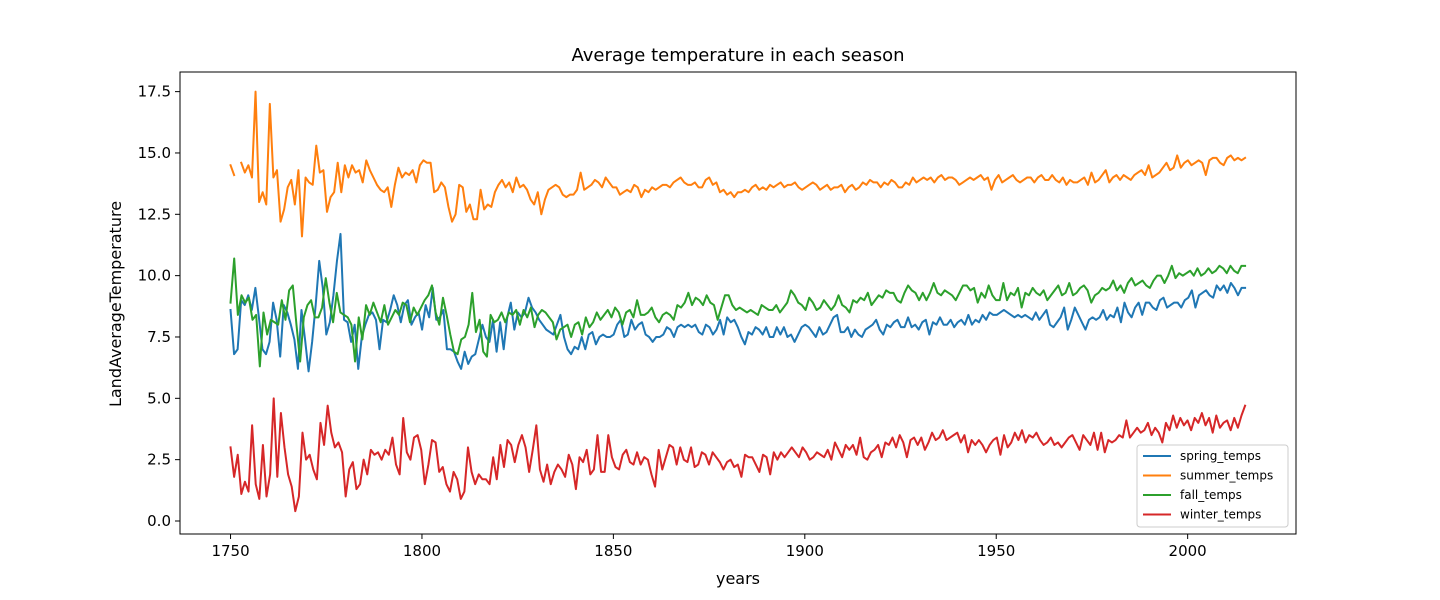 Image resolution: width=1440 pixels, height=600 pixels. I want to click on legend-box, so click(1212, 486).